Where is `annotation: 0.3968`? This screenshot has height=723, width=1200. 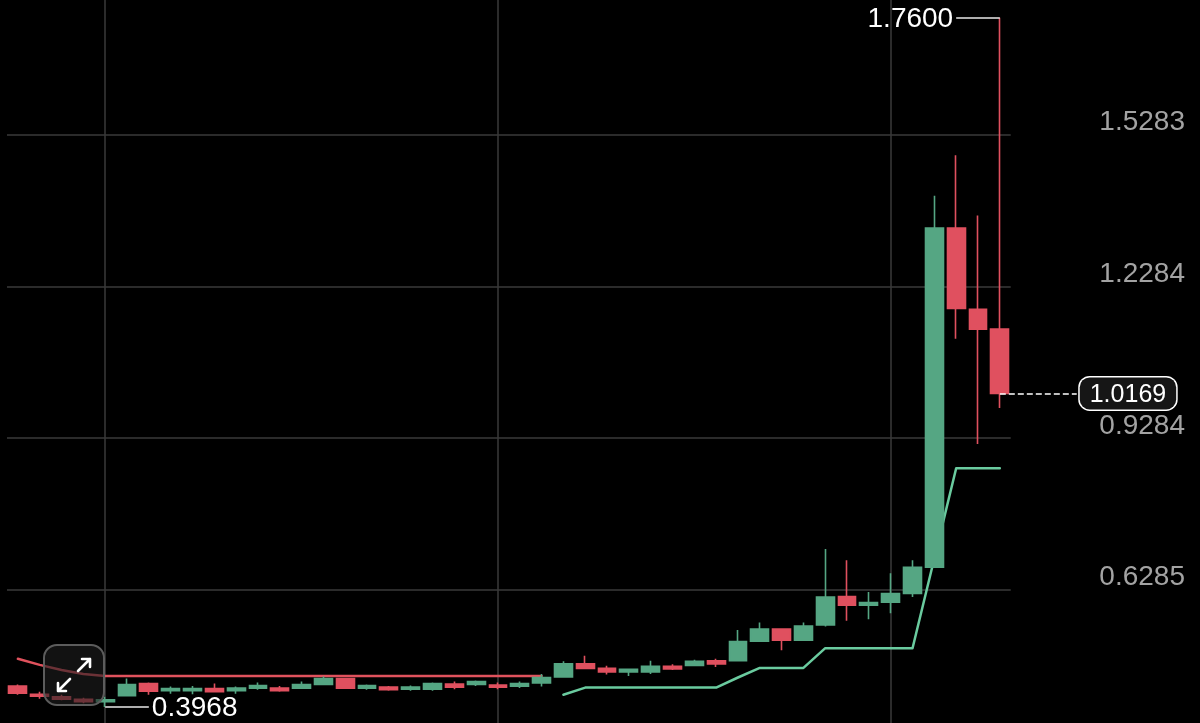 annotation: 0.3968 is located at coordinates (194, 707).